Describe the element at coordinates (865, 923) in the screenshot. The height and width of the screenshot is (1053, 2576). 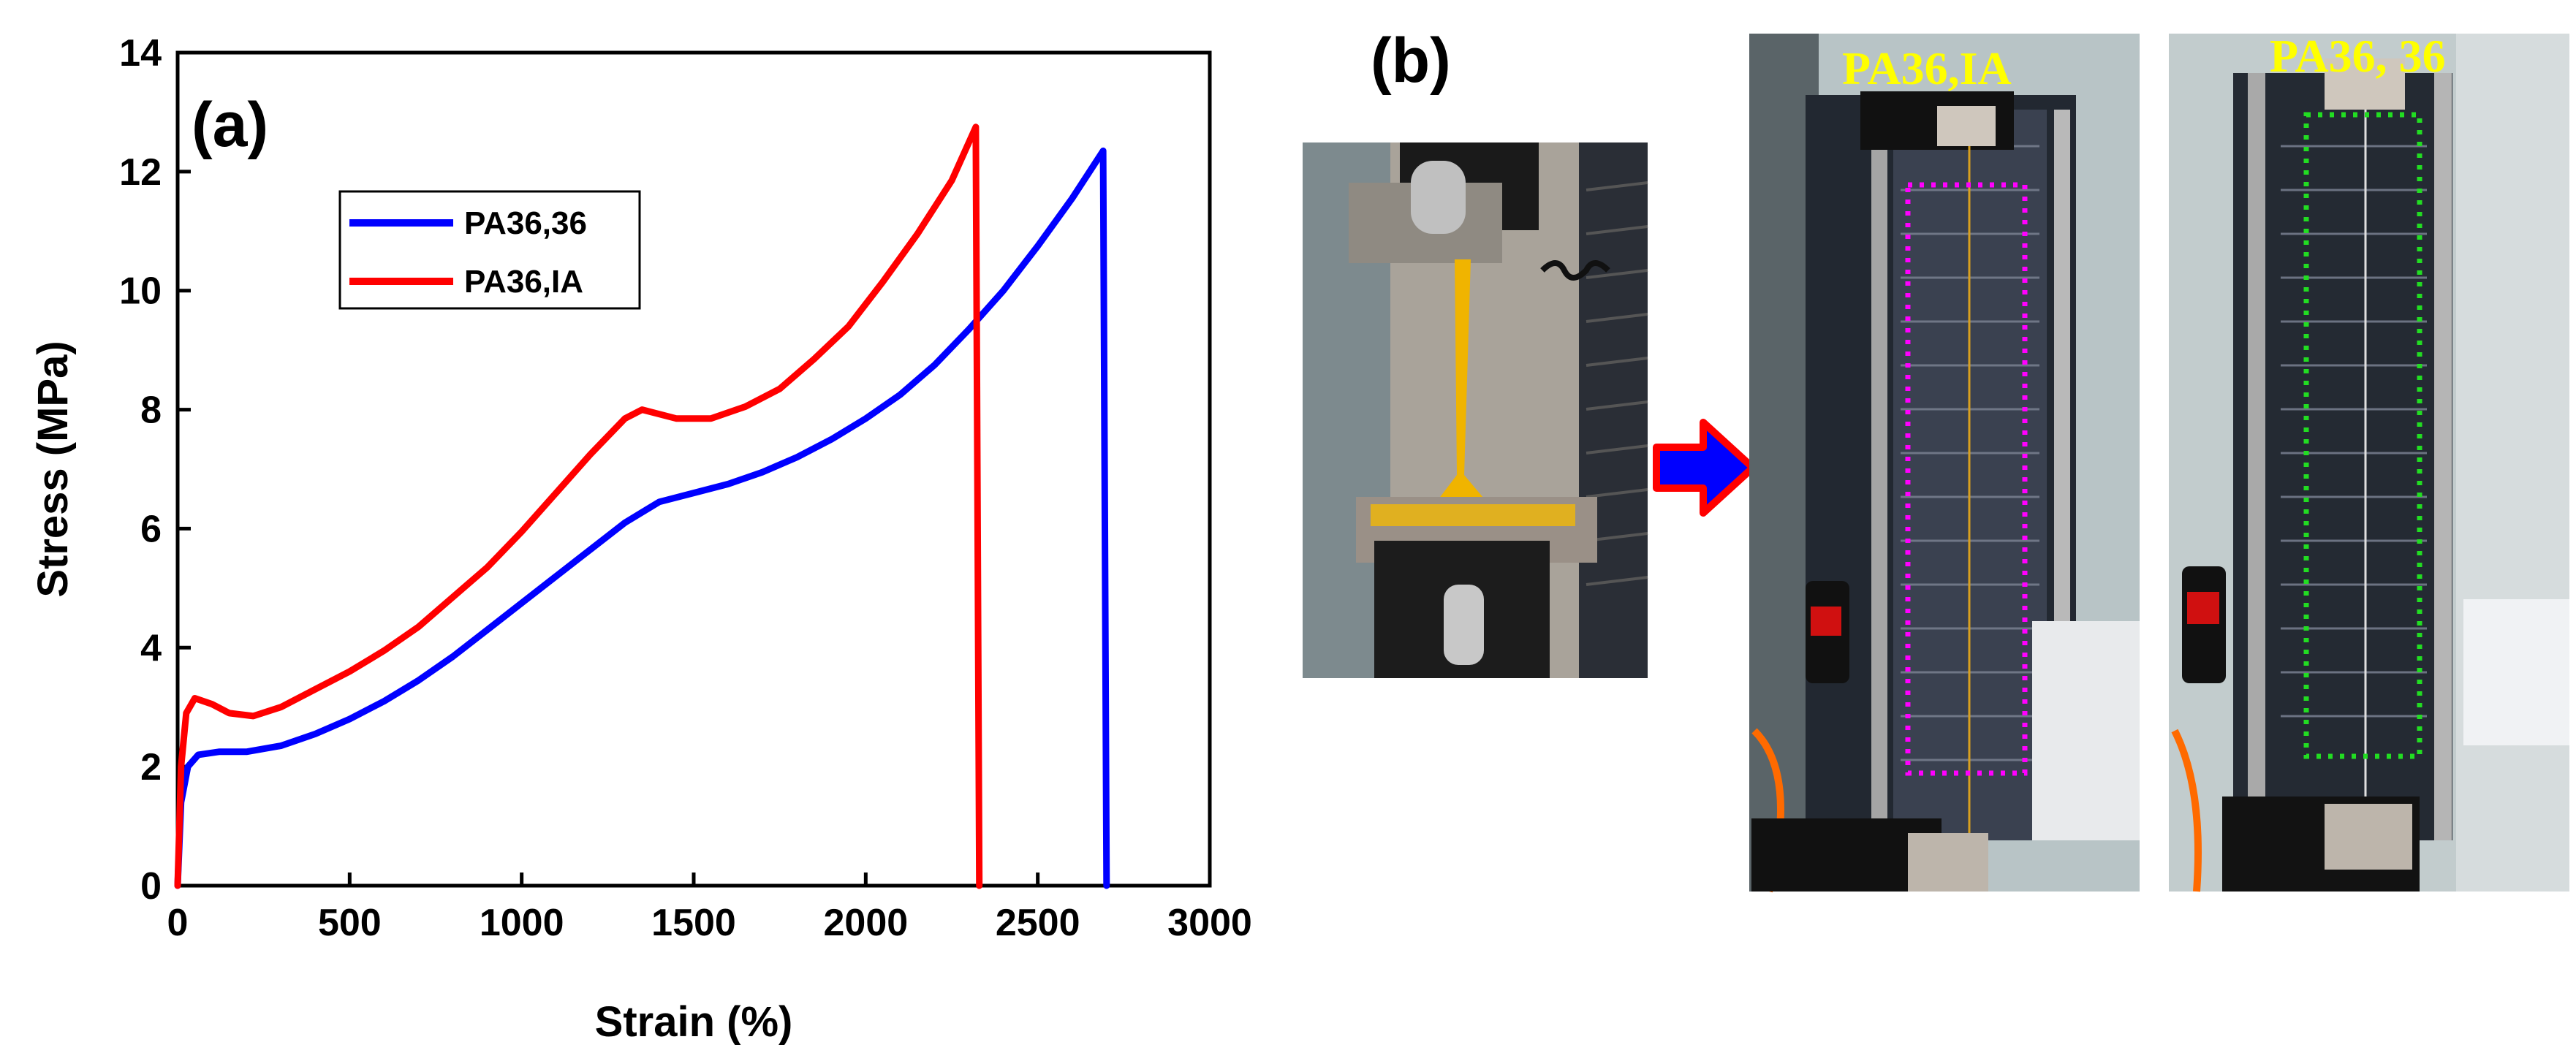
I see `x-tick-label: 2000` at that location.